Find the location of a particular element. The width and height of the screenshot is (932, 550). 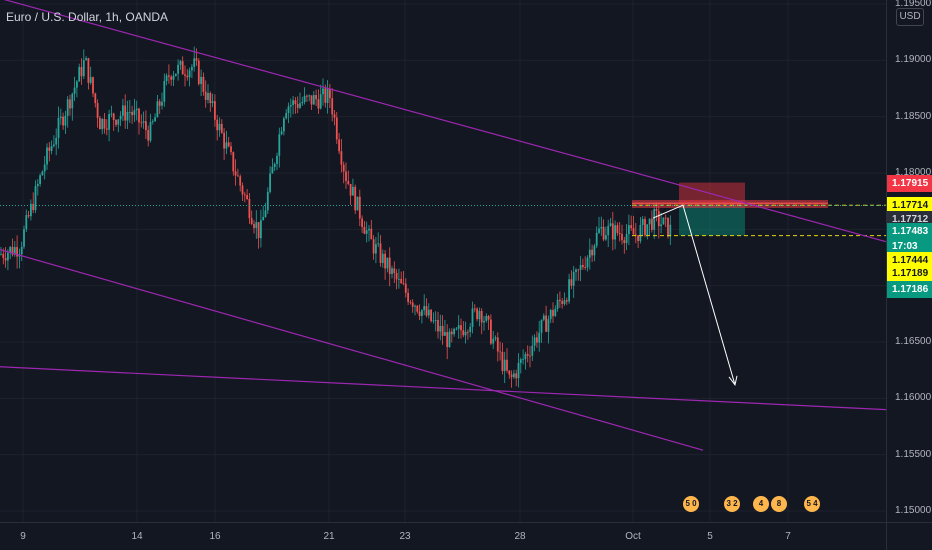

symbol-title: Euro / U.S. Dollar, 1h, OANDA is located at coordinates (87, 17).